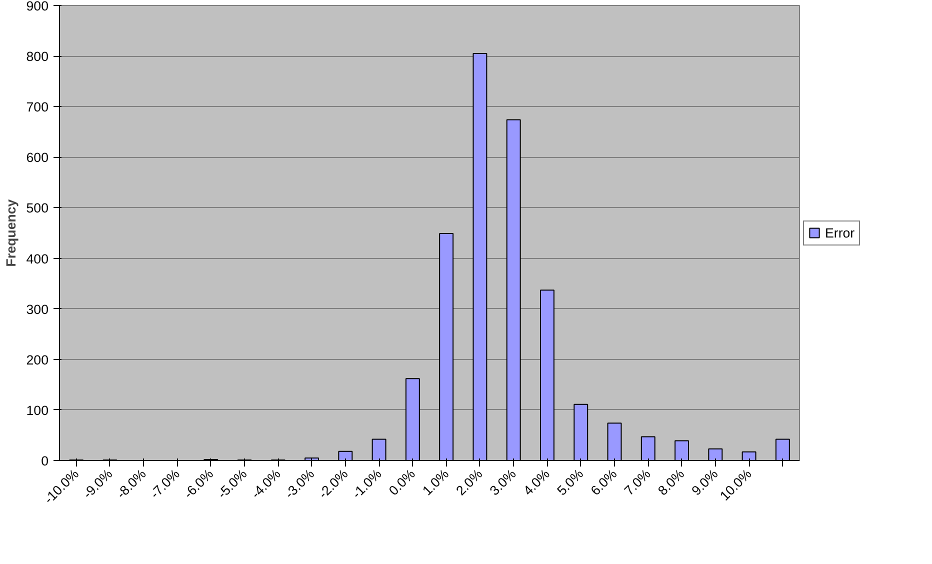 The image size is (932, 564). I want to click on y-tick-label: 300, so click(37, 309).